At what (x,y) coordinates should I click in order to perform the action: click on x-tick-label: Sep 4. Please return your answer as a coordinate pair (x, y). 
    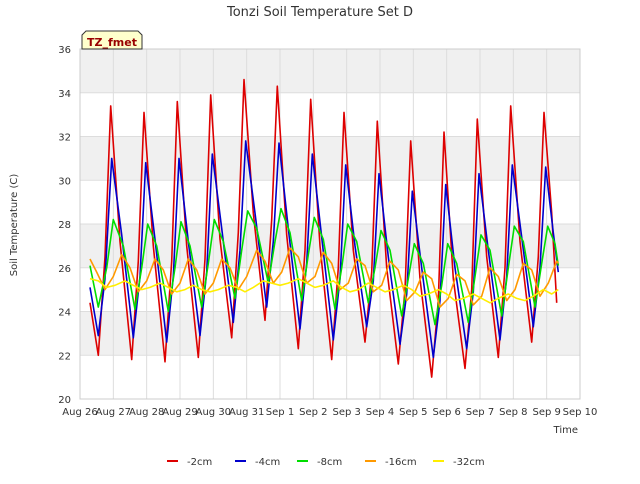
    Looking at the image, I should click on (380, 412).